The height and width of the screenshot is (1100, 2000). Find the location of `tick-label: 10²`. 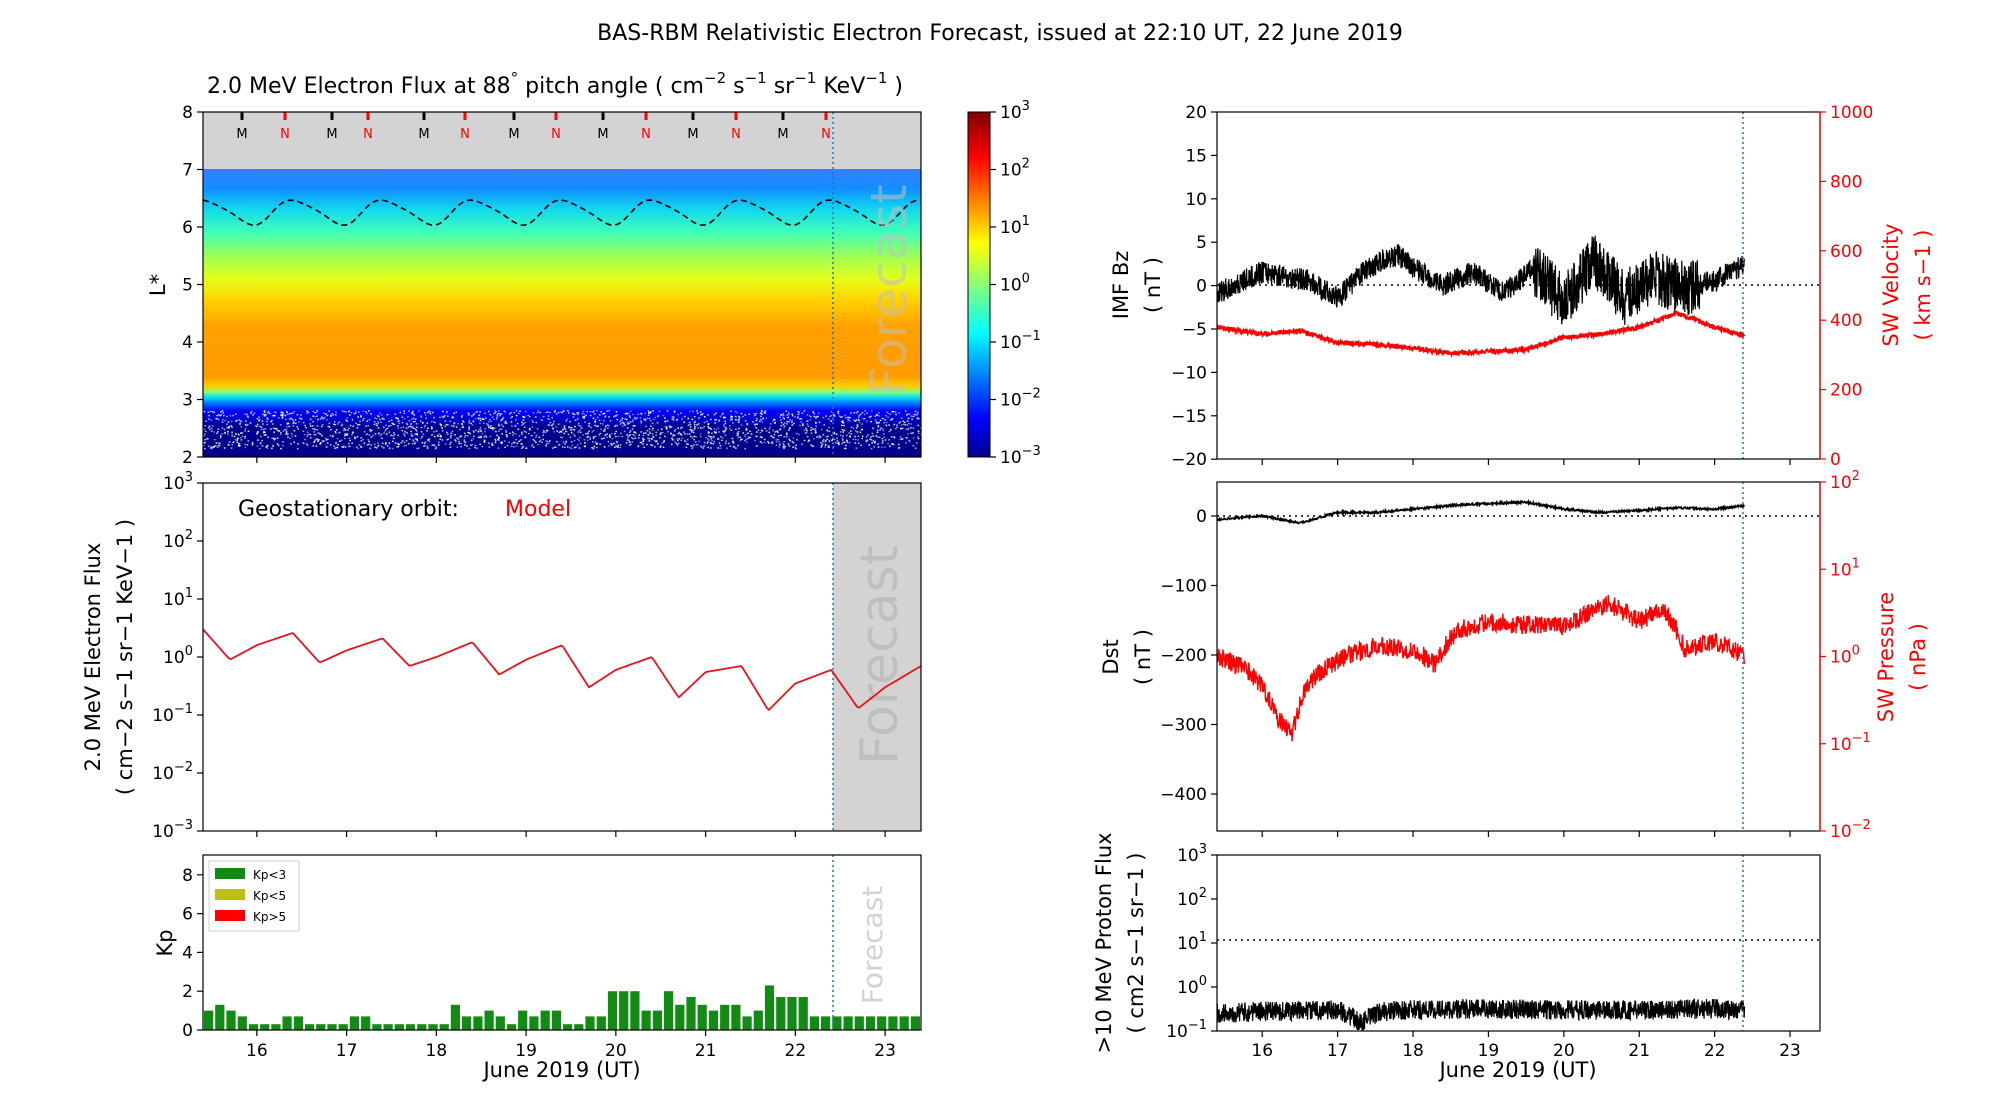

tick-label: 10² is located at coordinates (1192, 898).